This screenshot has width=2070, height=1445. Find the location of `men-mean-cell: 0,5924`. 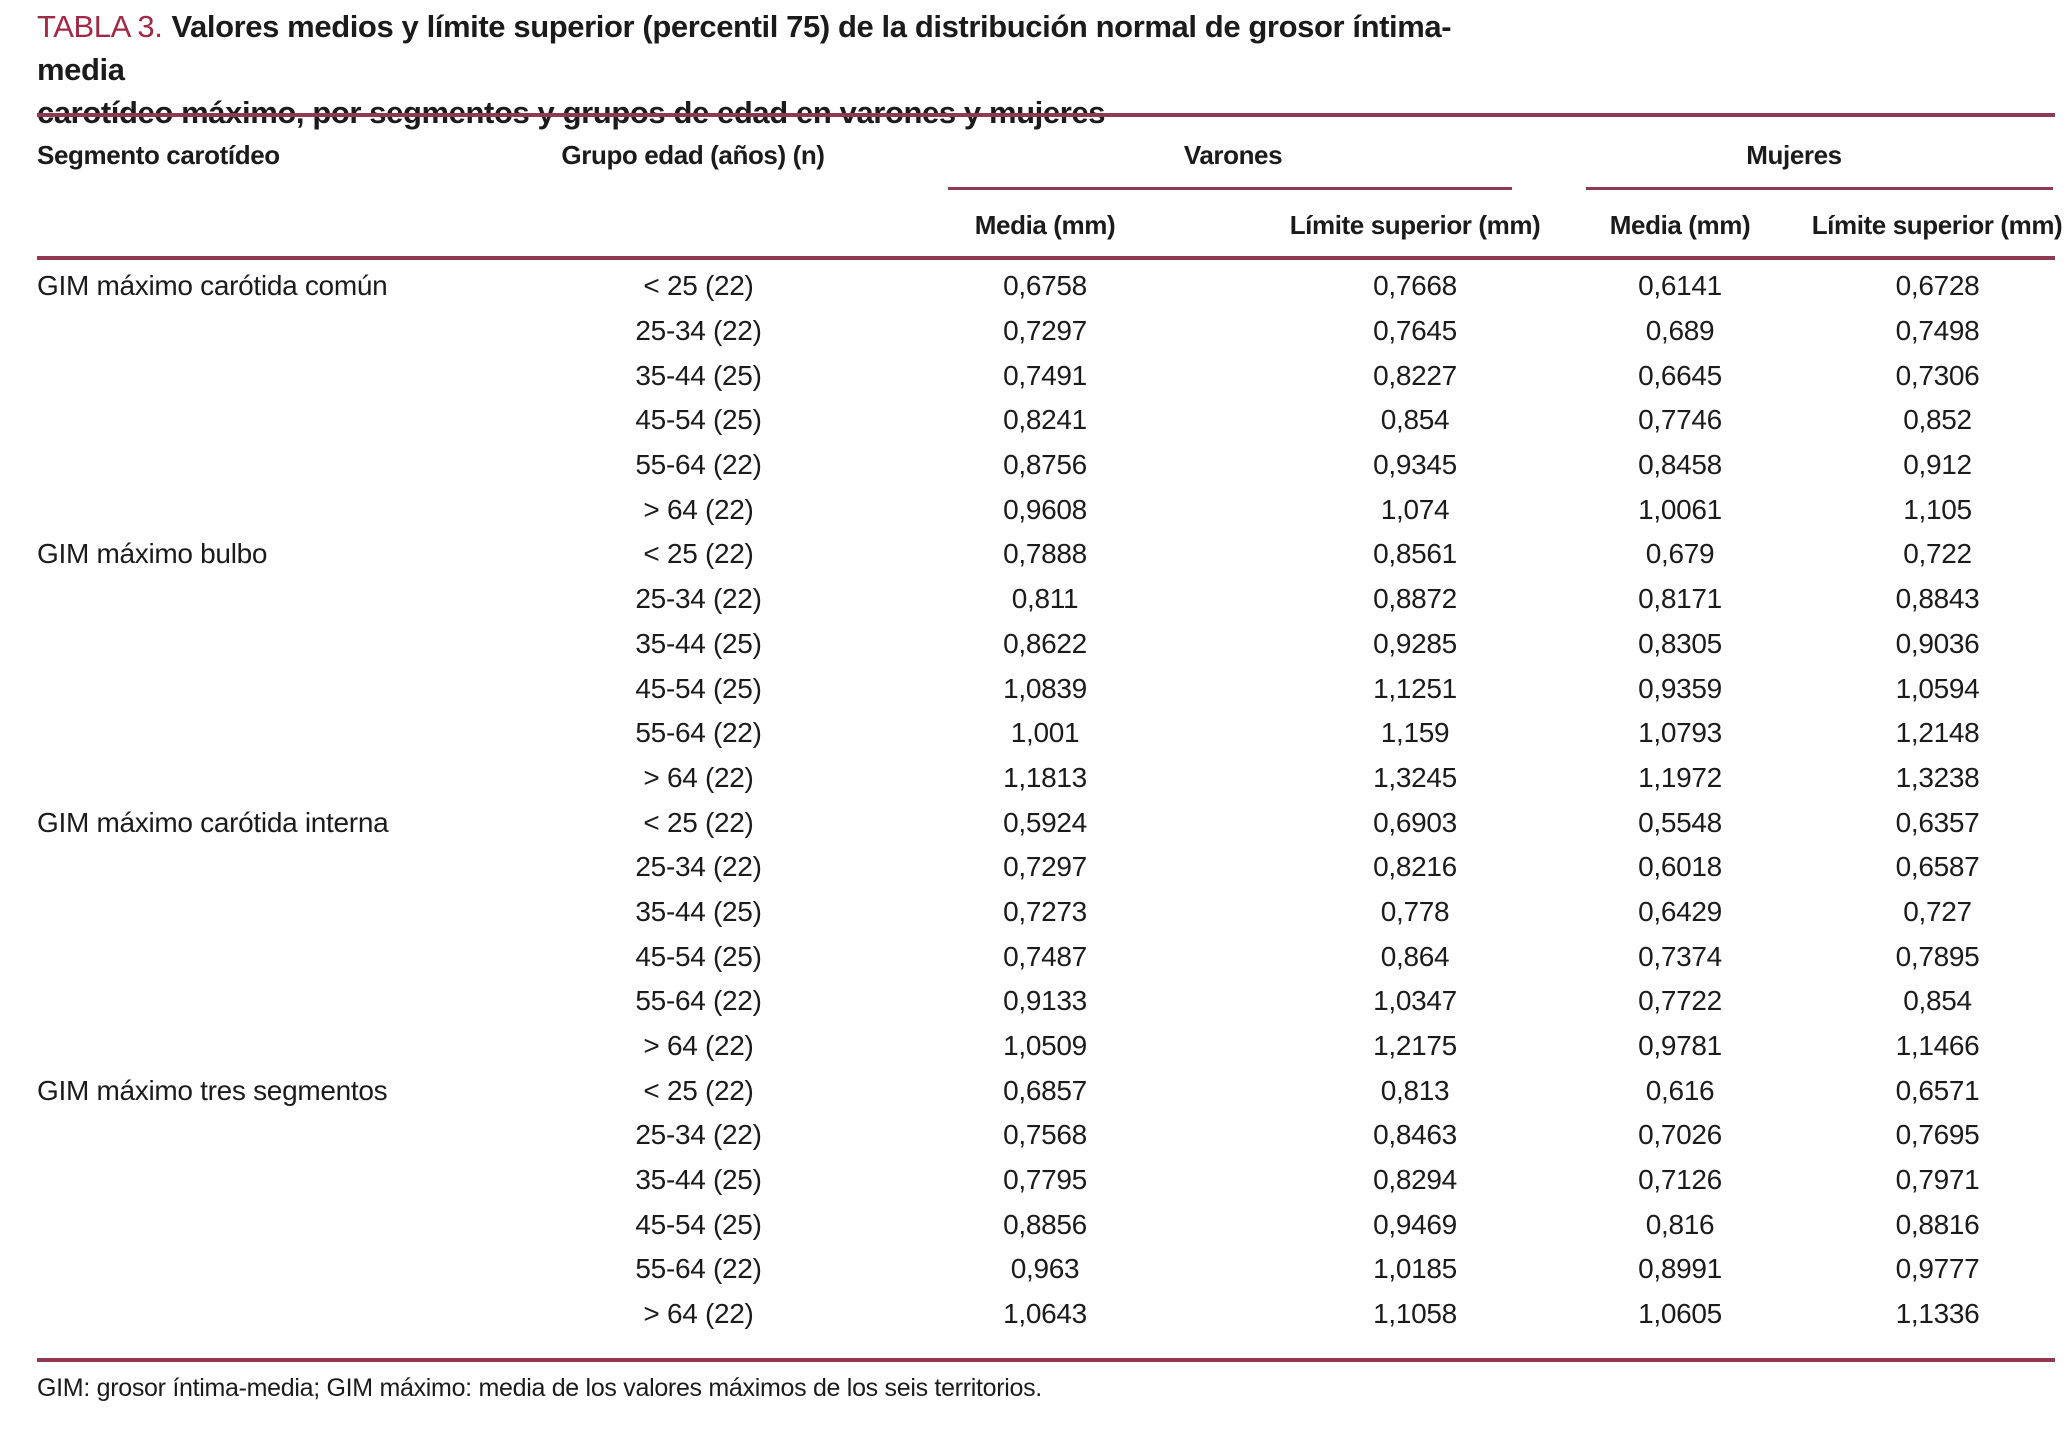

men-mean-cell: 0,5924 is located at coordinates (1045, 822).